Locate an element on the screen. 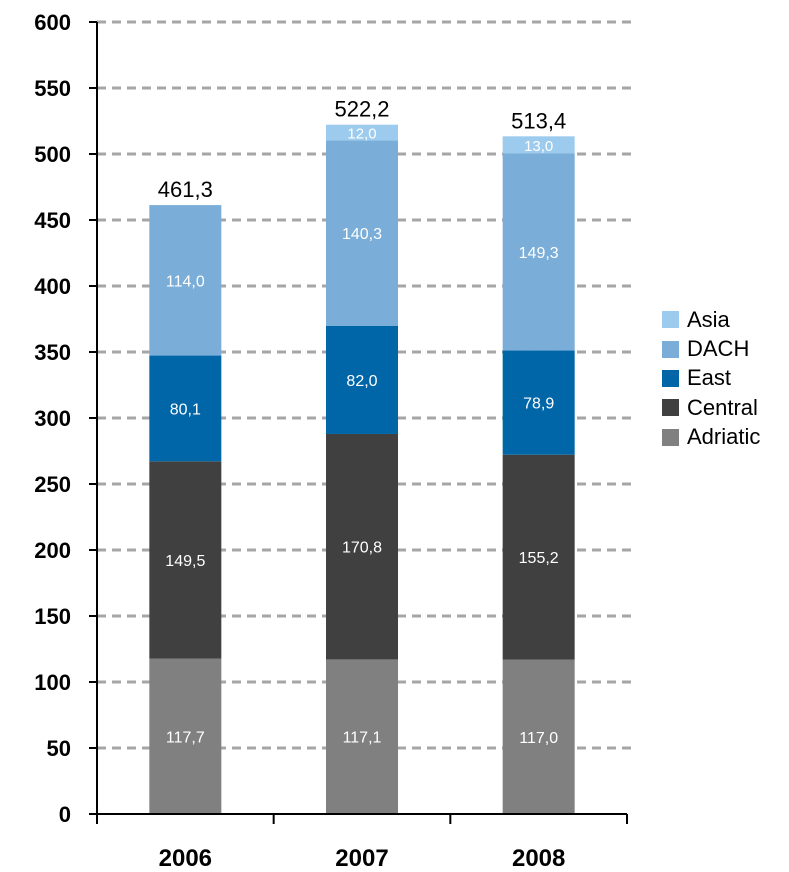  y-tick-label: 250 is located at coordinates (52, 484).